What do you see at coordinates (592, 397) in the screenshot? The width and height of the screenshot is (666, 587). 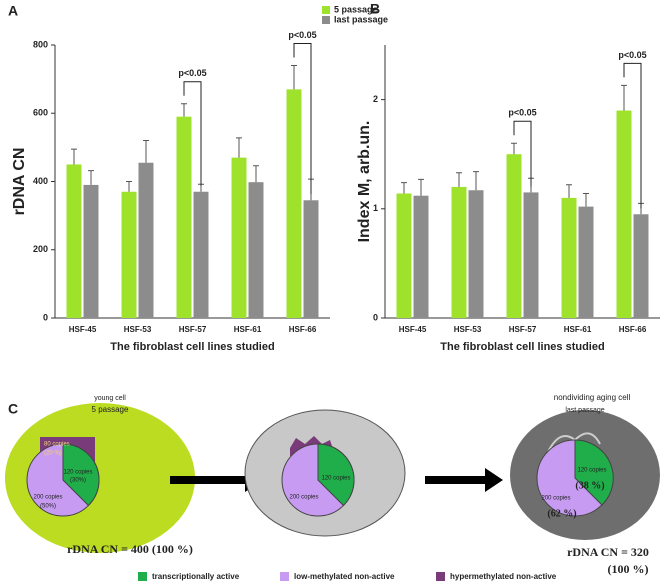 I see `cell-title: nondividing aging cell` at bounding box center [592, 397].